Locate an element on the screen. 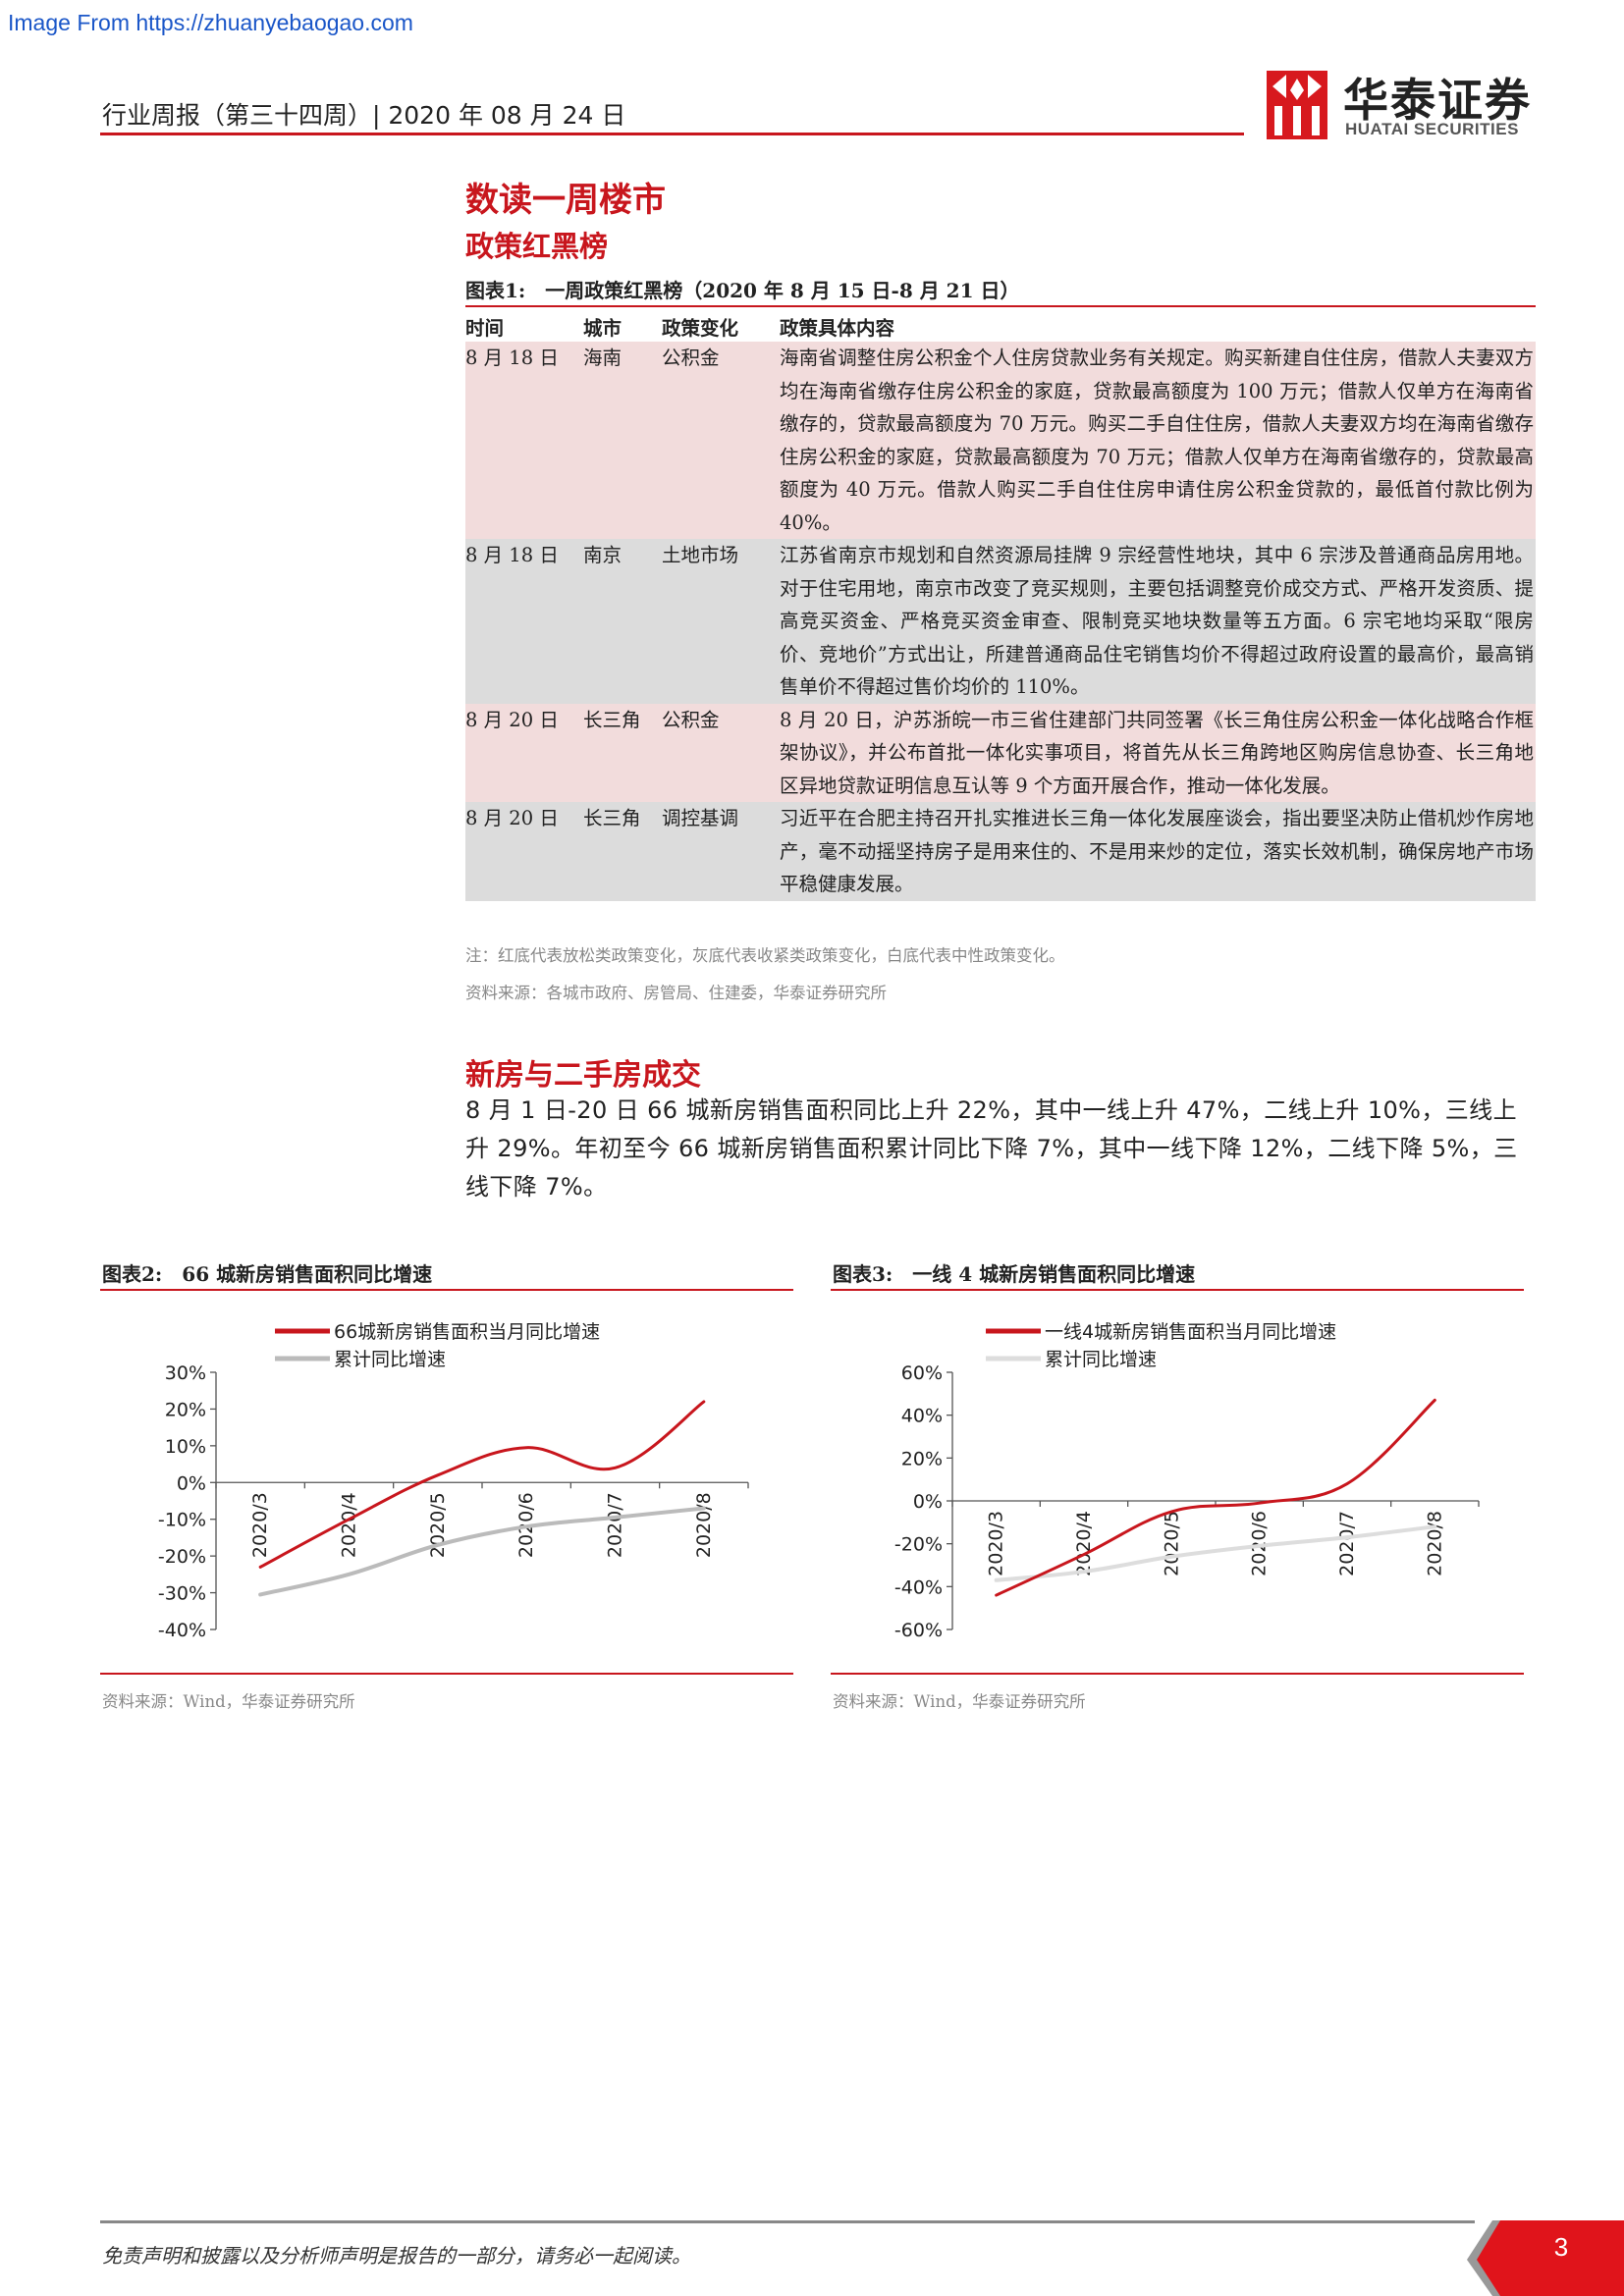 The height and width of the screenshot is (2296, 1624). table-note: 注：红底代表放松类政策变化，灰底代表收紧类政策变化，白底代表中性政策变化。 is located at coordinates (765, 955).